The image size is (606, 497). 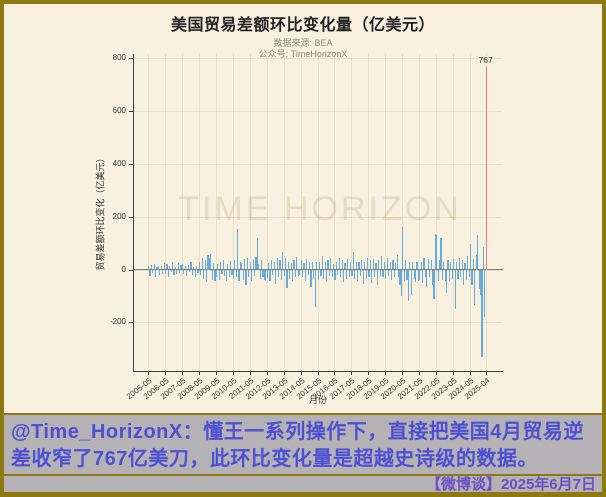 What do you see at coordinates (131, 112) in the screenshot?
I see `y-tick-mark` at bounding box center [131, 112].